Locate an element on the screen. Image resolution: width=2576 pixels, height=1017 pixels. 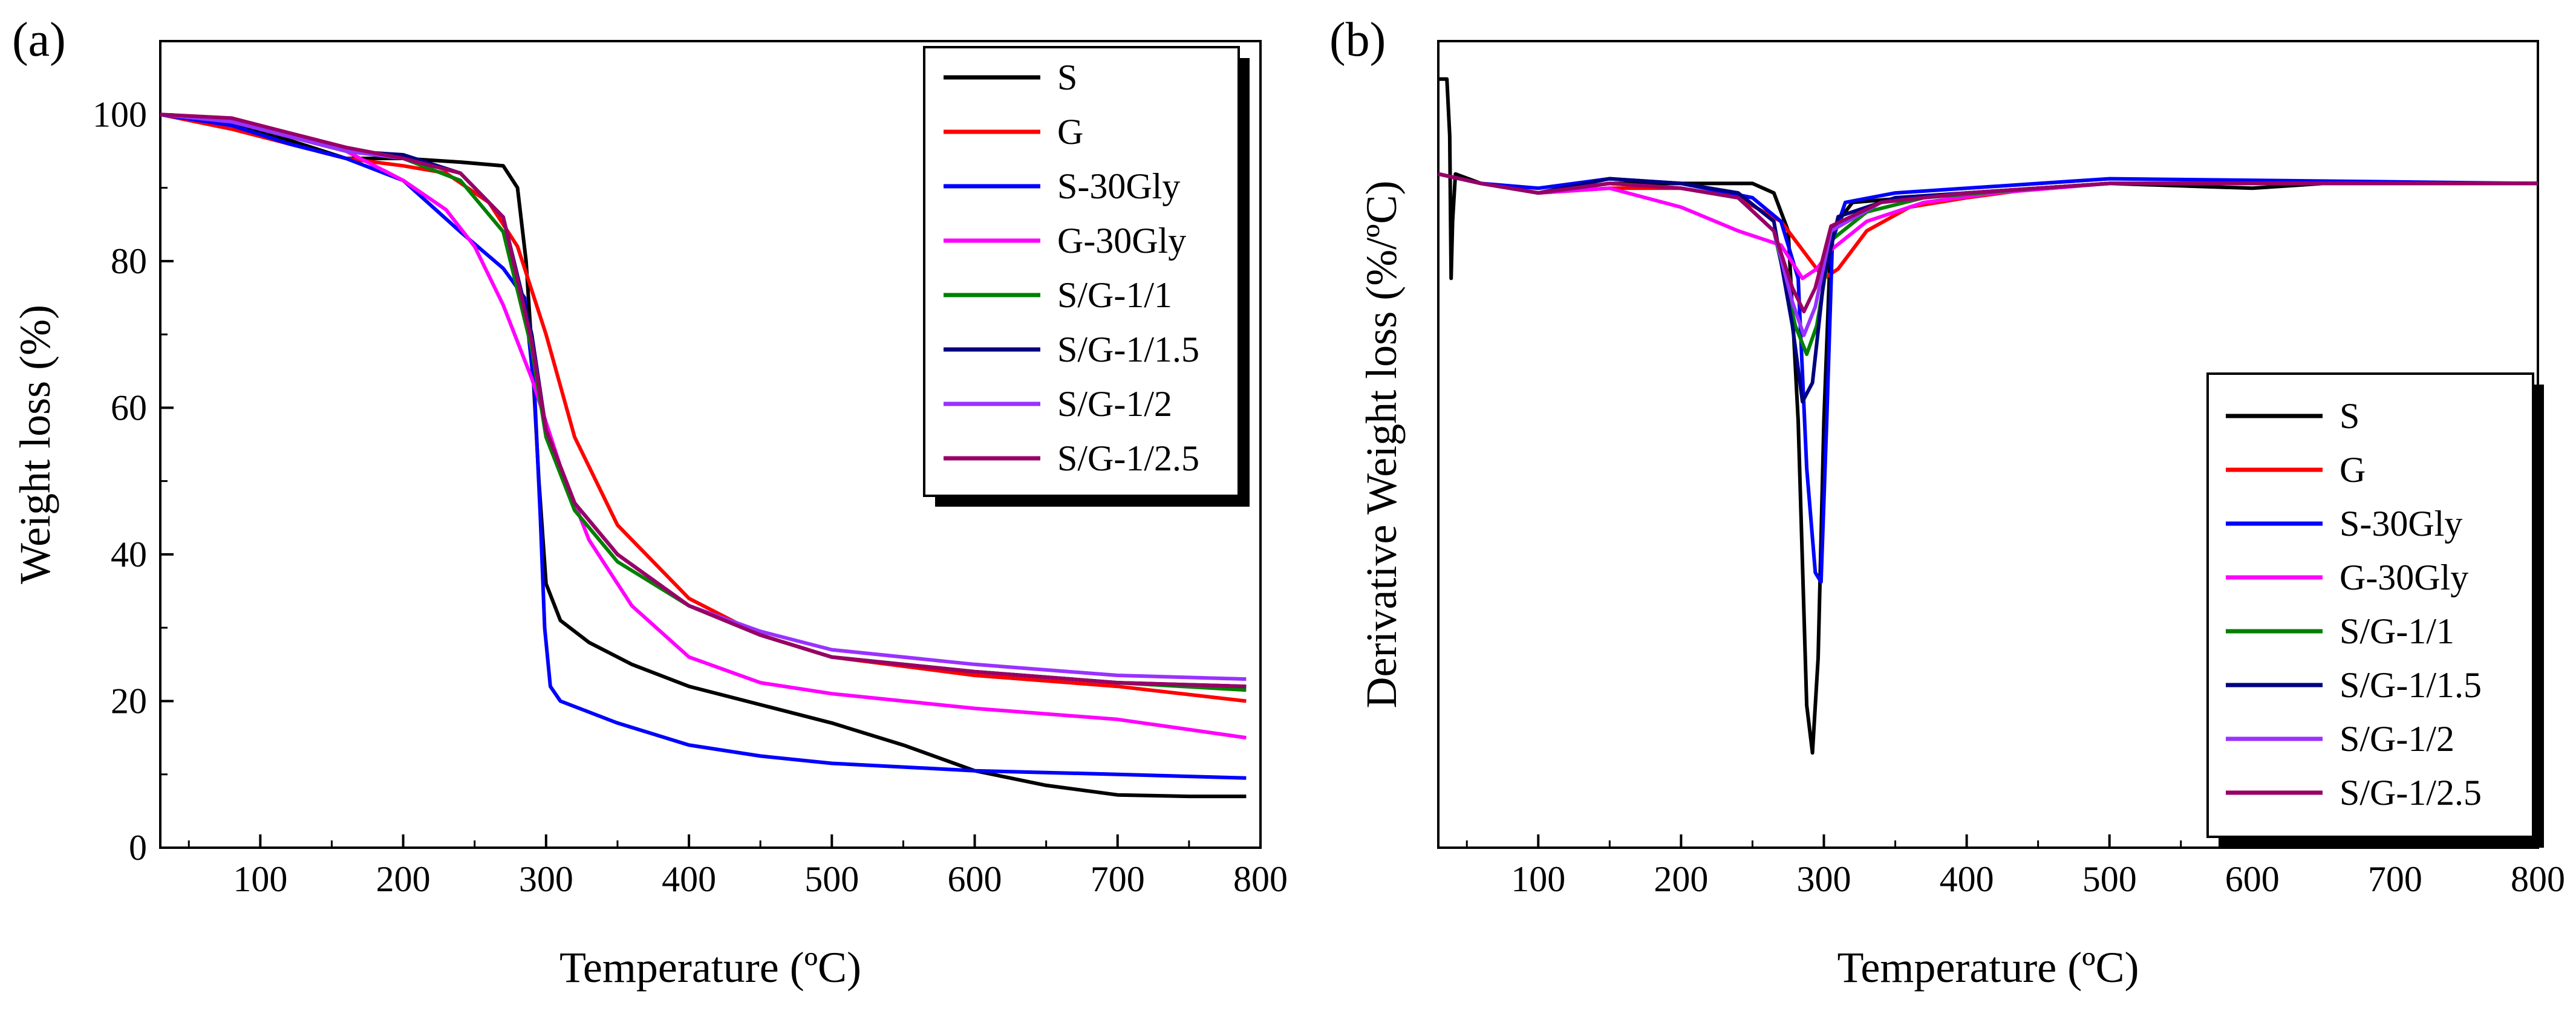
panel-a-y-tick-label: 60 is located at coordinates (129, 407).